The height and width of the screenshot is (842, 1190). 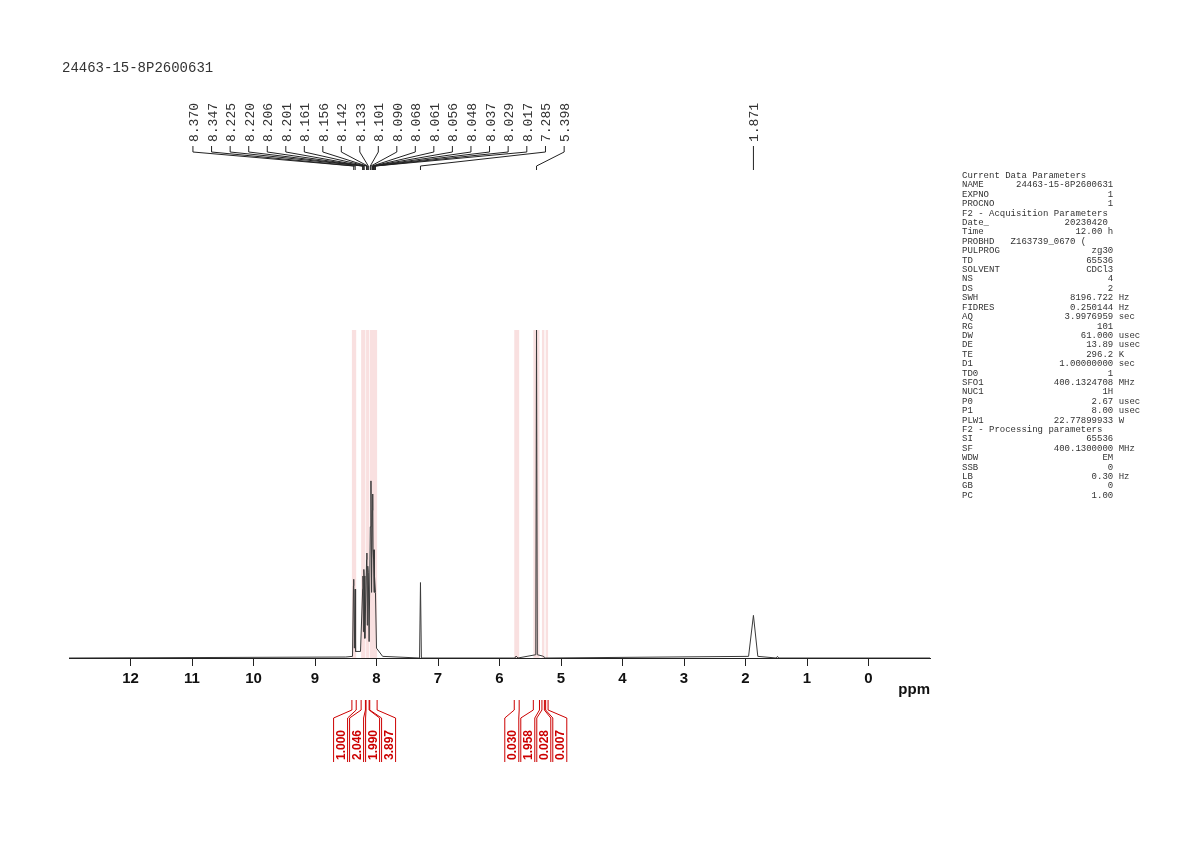 What do you see at coordinates (1038, 373) in the screenshot?
I see `text: TD0 1` at bounding box center [1038, 373].